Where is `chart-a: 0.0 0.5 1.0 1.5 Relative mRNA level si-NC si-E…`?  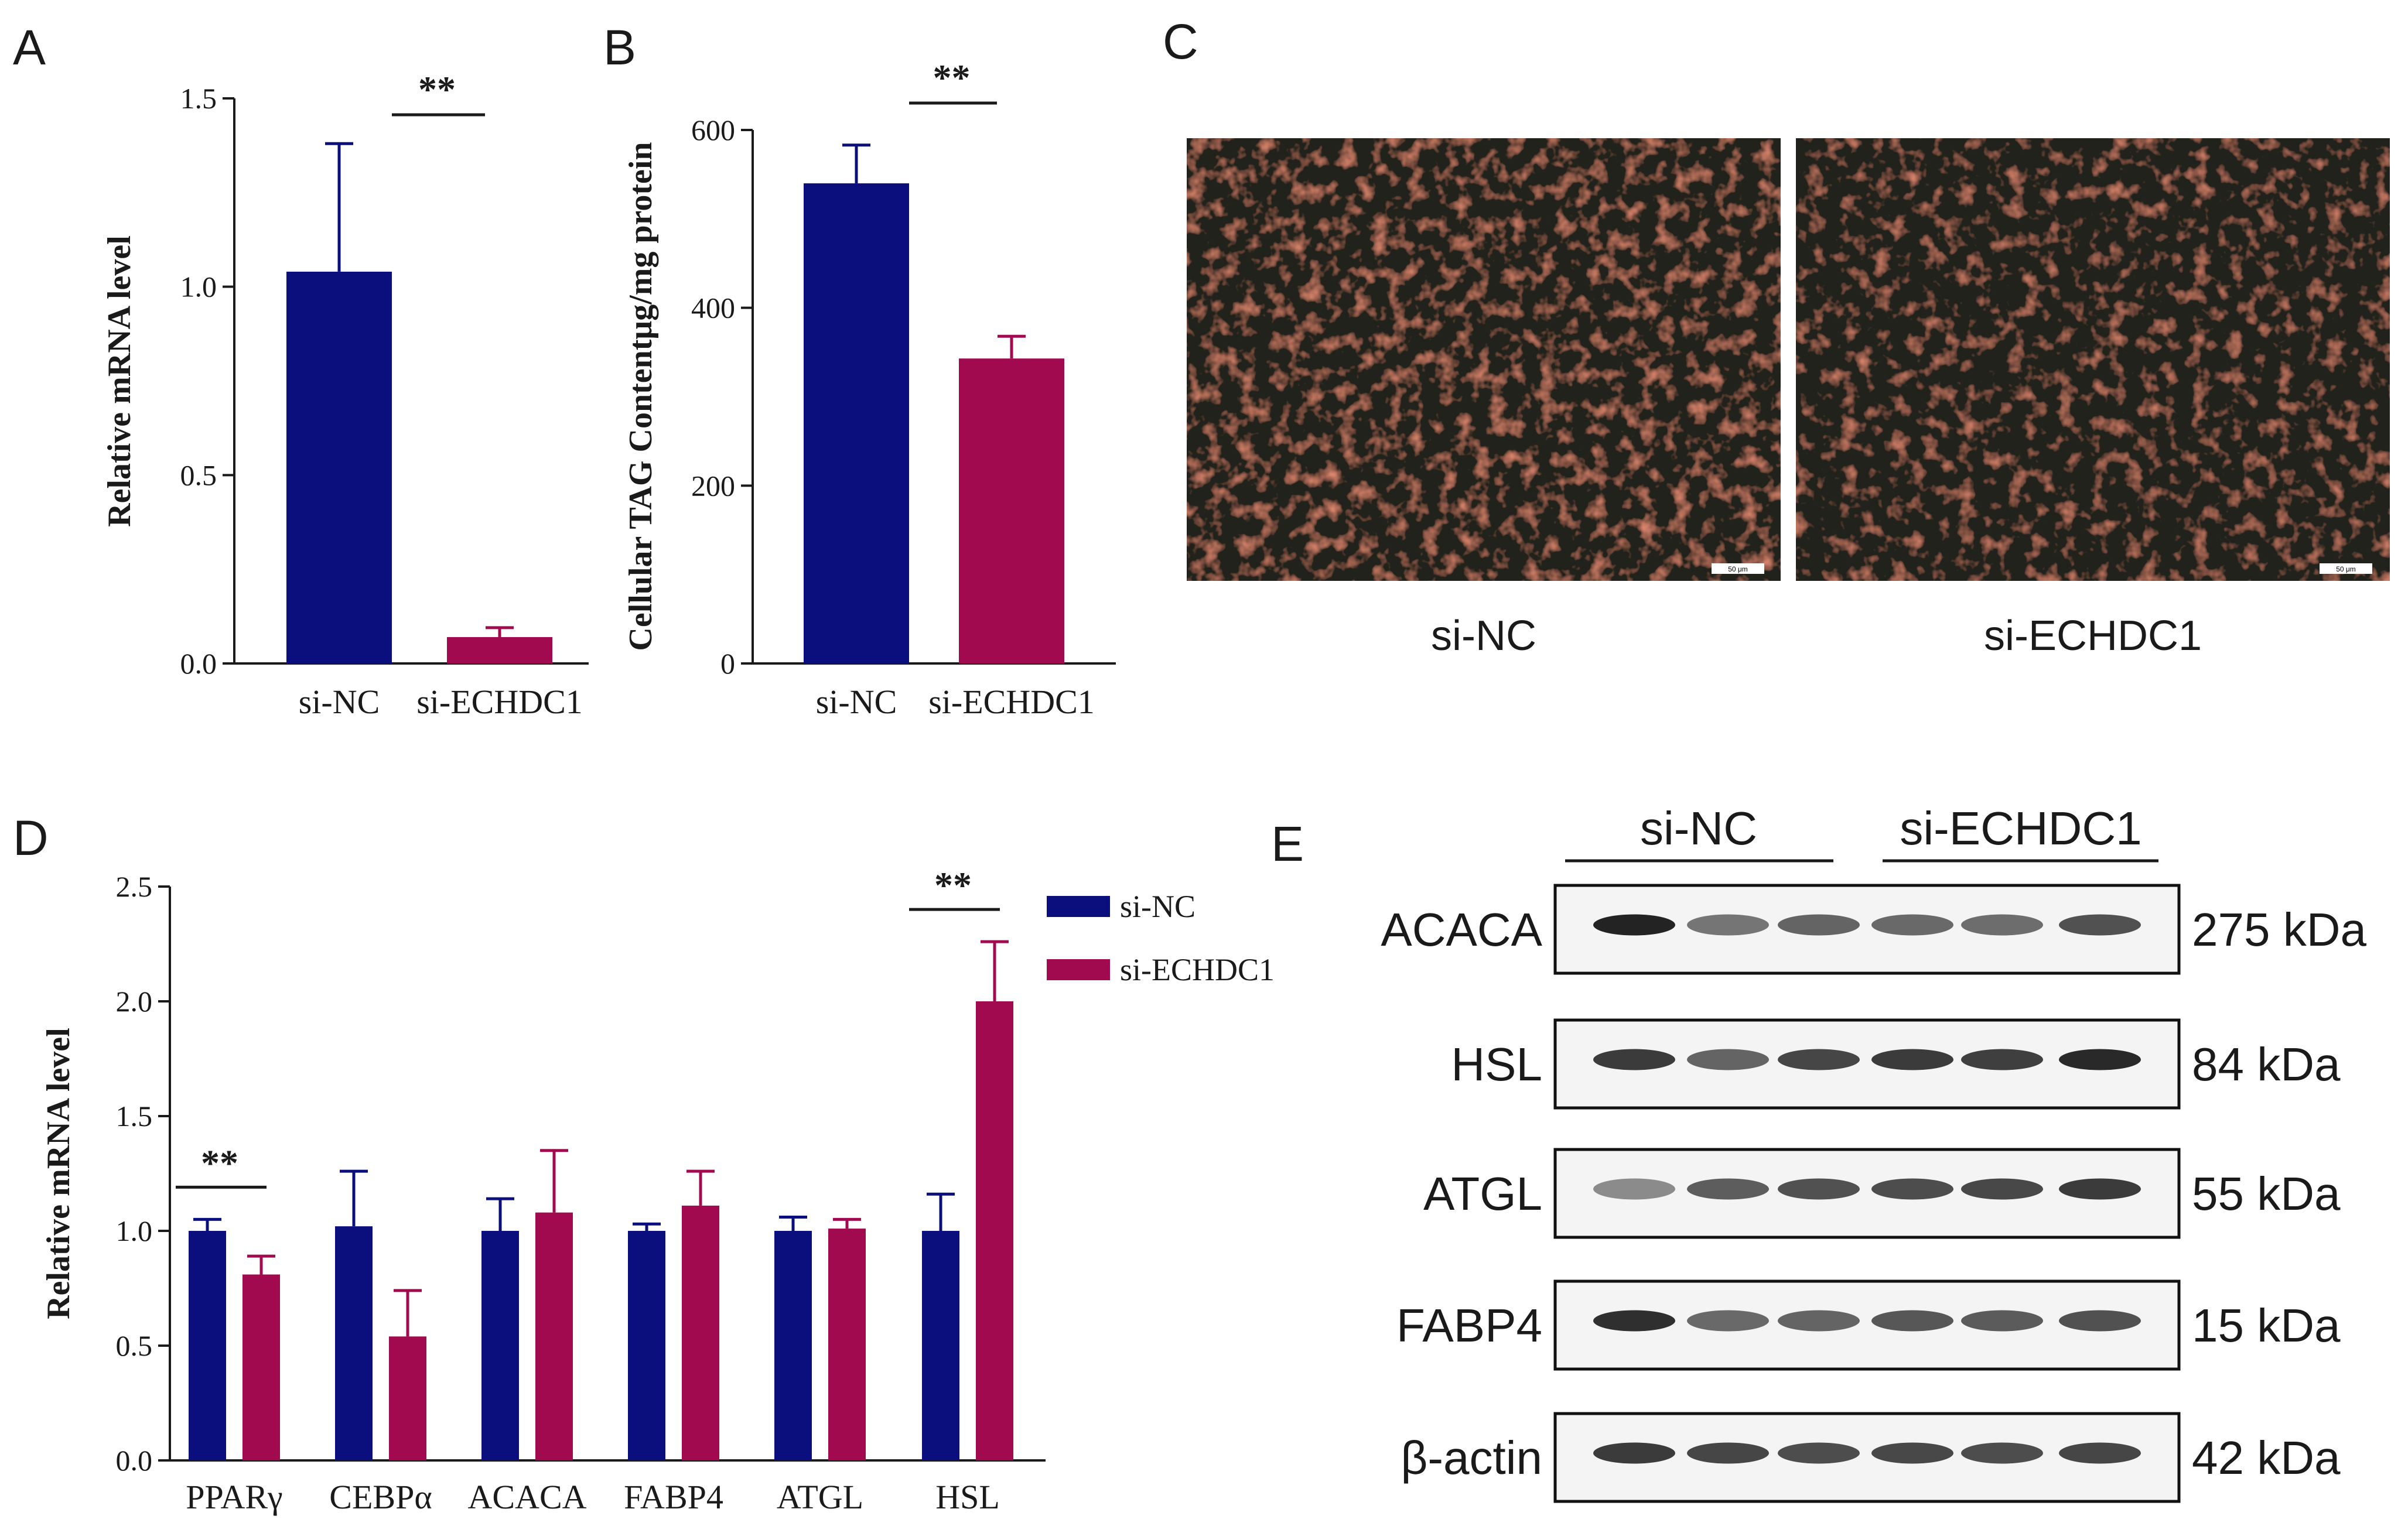 chart-a: 0.0 0.5 1.0 1.5 Relative mRNA level si-NC si-E… is located at coordinates (345, 395).